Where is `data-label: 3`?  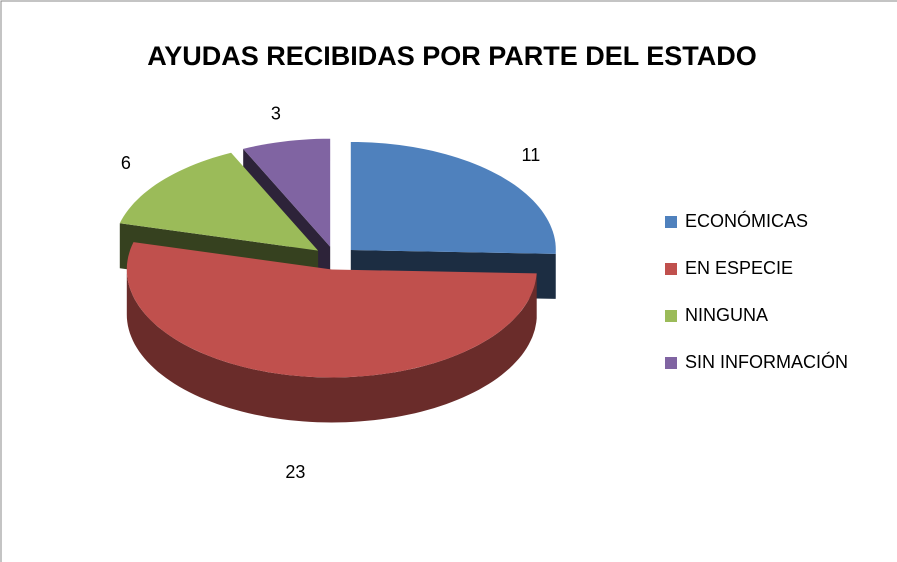 data-label: 3 is located at coordinates (276, 114).